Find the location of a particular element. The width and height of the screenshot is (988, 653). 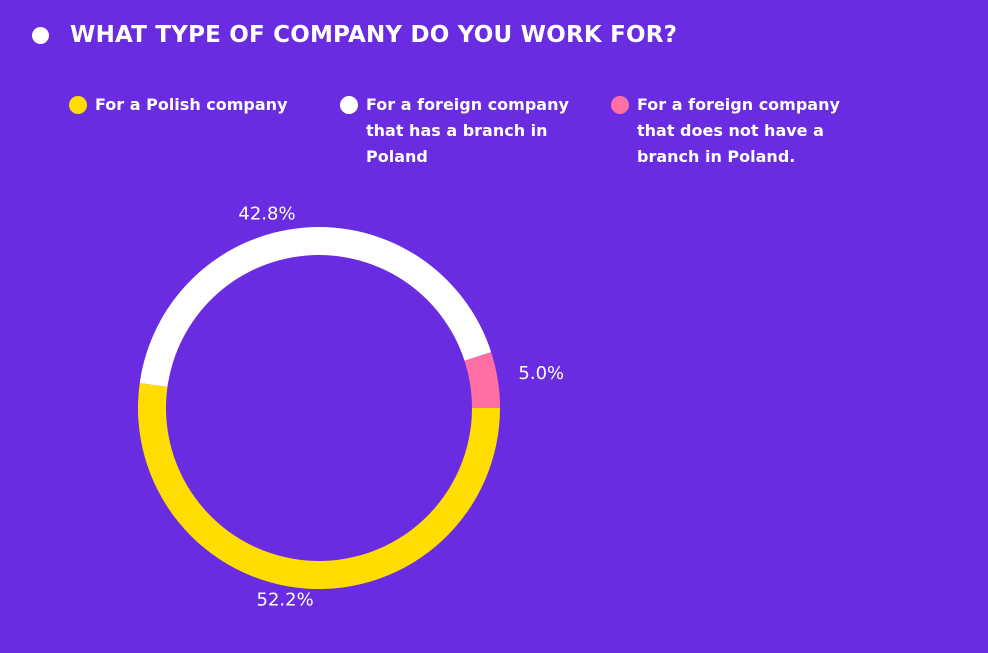

legend-label: For a Polish company is located at coordinates (191, 104).